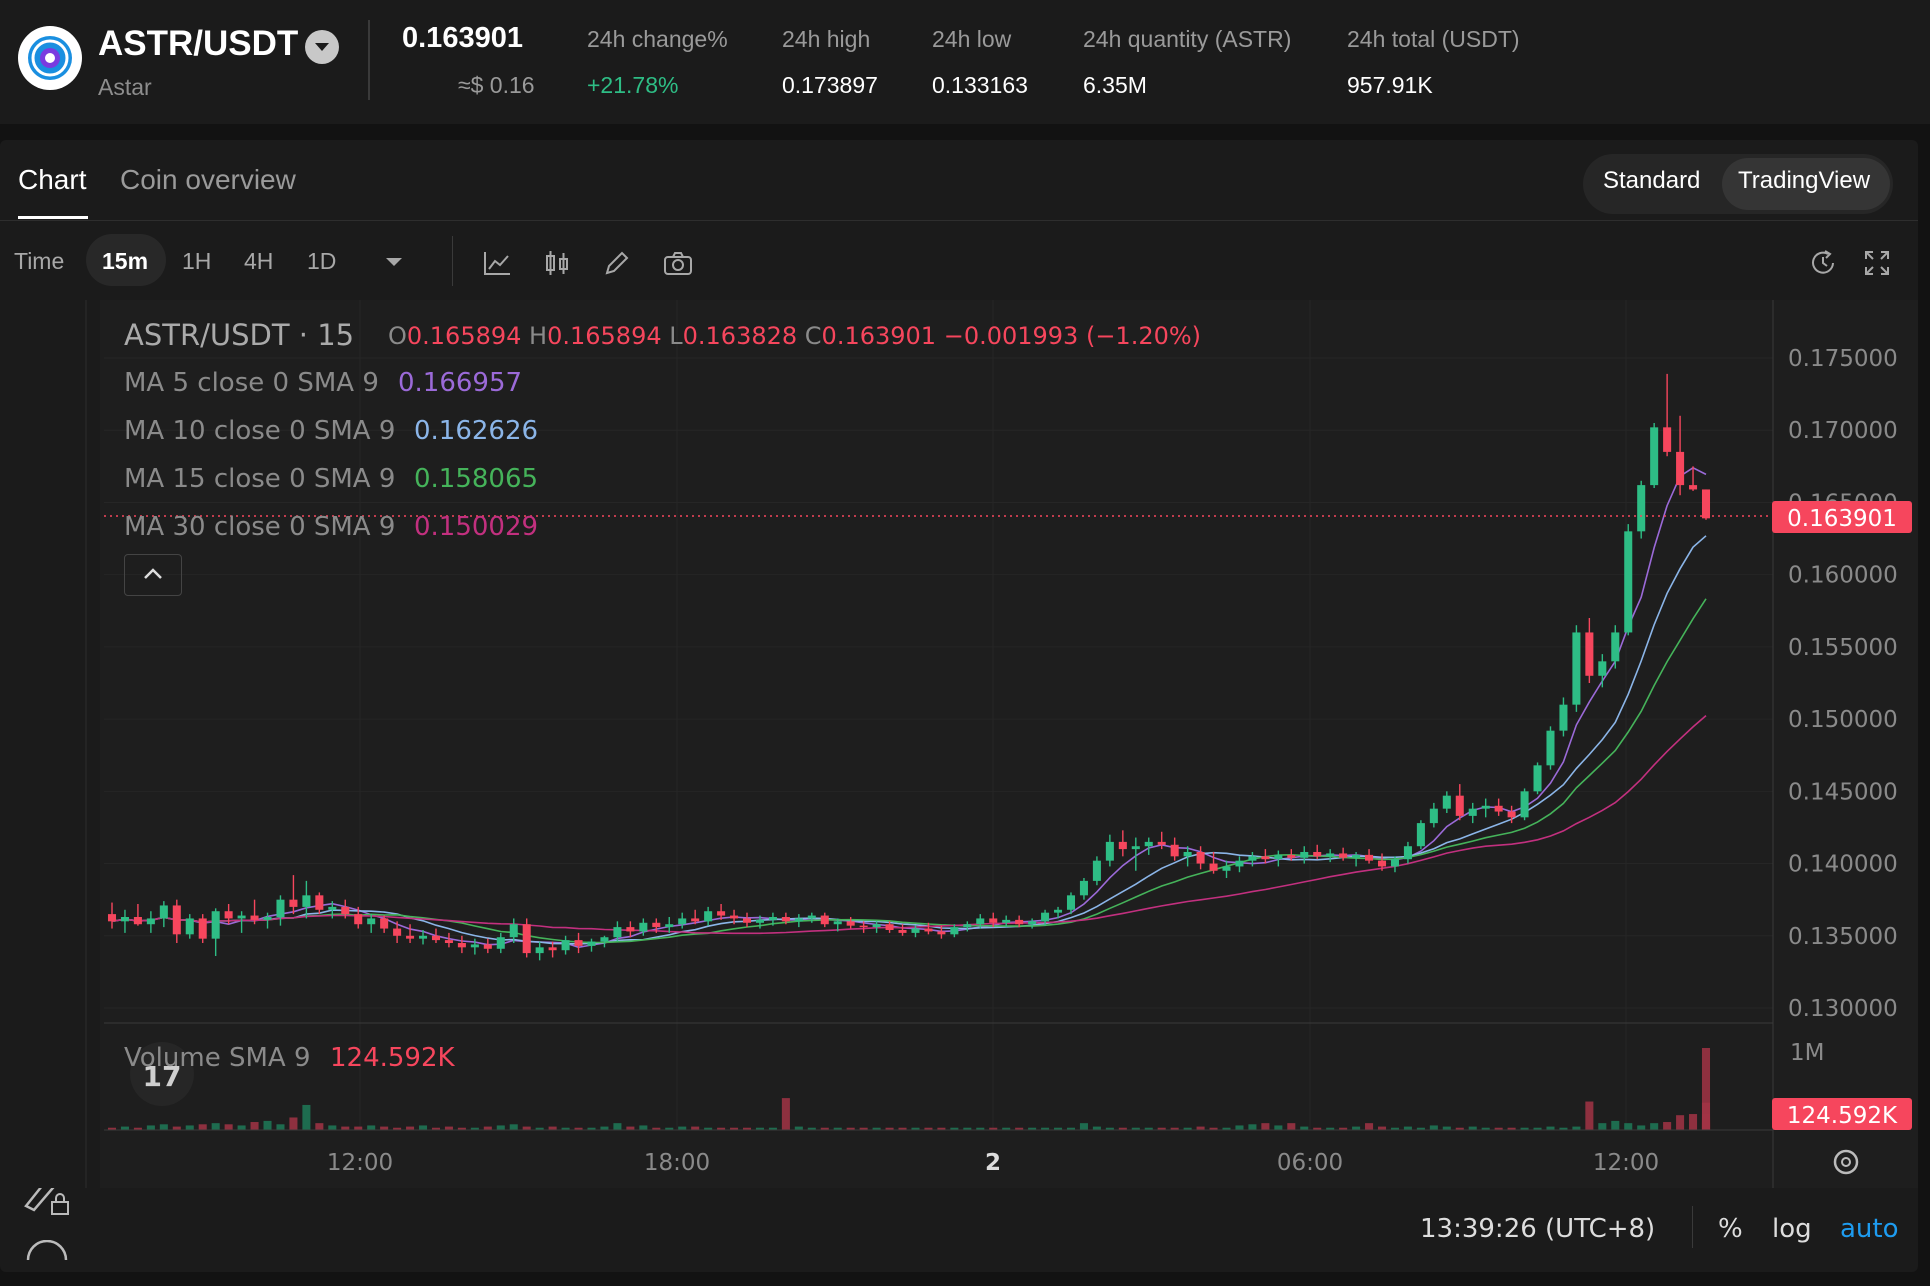 The height and width of the screenshot is (1286, 1930). Describe the element at coordinates (322, 47) in the screenshot. I see `pair-dropdown-icon` at that location.